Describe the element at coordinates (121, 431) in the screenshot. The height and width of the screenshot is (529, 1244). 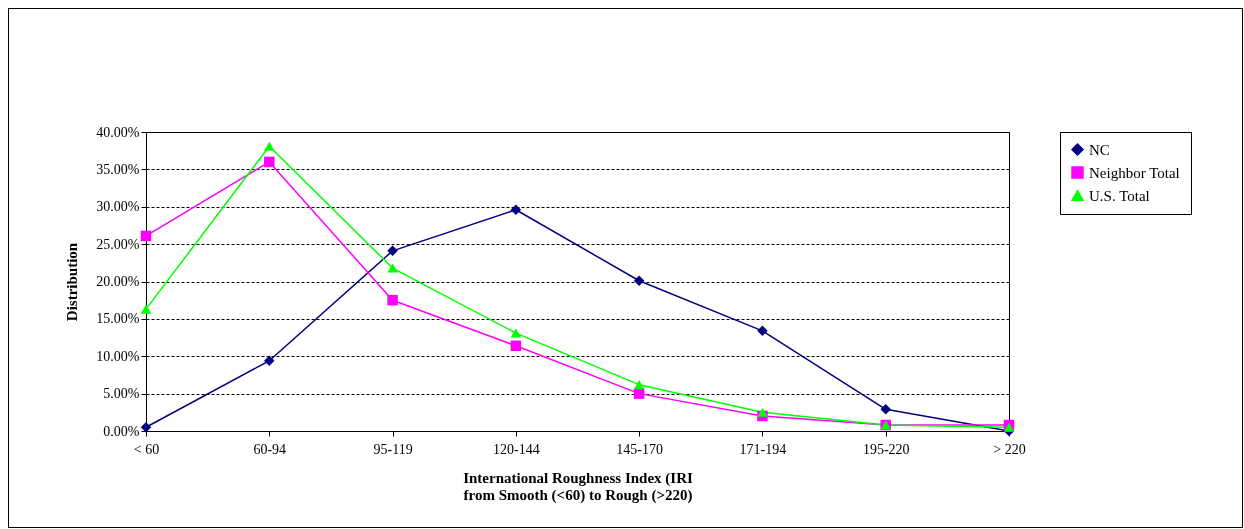
I see `y-tick-label: 0.00%` at that location.